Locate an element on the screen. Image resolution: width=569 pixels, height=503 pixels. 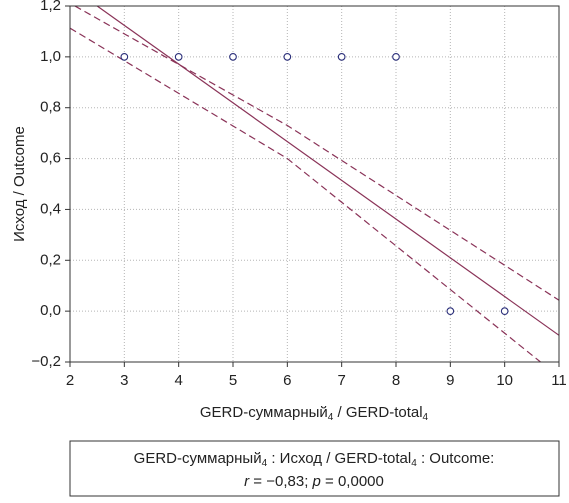
x-tick-label: 6 is located at coordinates (287, 380).